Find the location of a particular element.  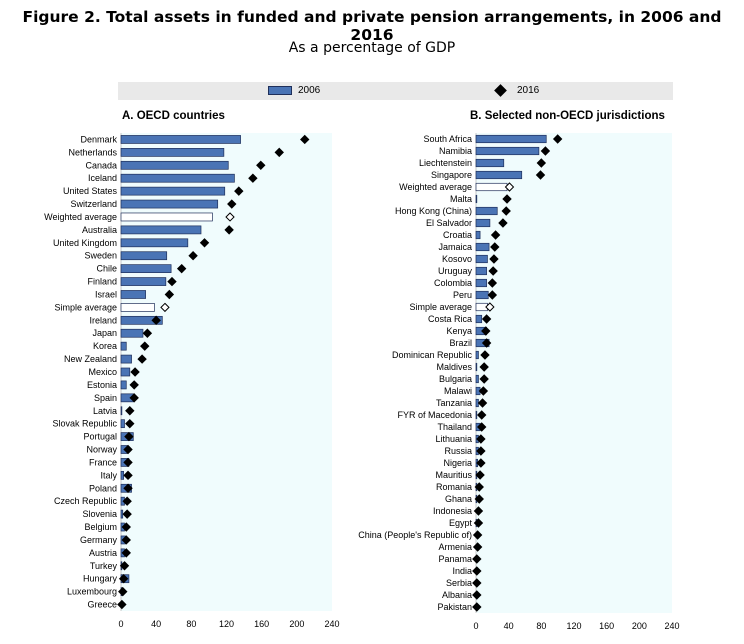

panel-b-category-label: Pakistan is located at coordinates (454, 607).